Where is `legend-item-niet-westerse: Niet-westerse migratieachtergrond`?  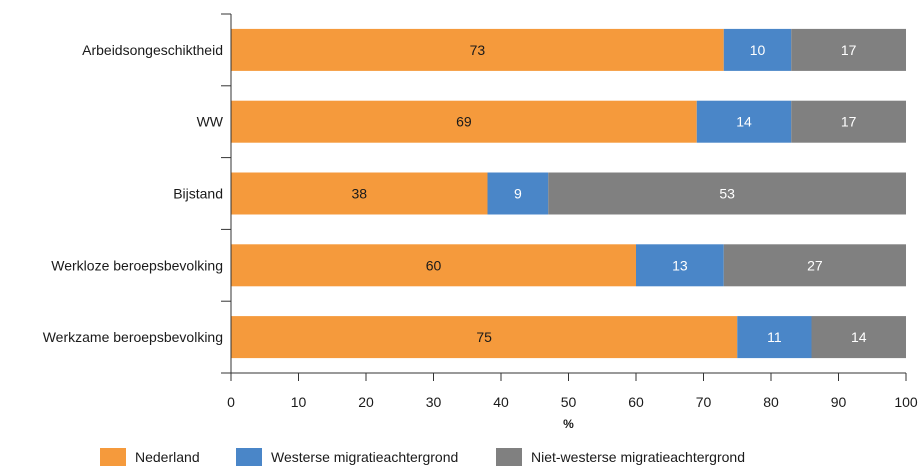 legend-item-niet-westerse: Niet-westerse migratieachtergrond is located at coordinates (620, 457).